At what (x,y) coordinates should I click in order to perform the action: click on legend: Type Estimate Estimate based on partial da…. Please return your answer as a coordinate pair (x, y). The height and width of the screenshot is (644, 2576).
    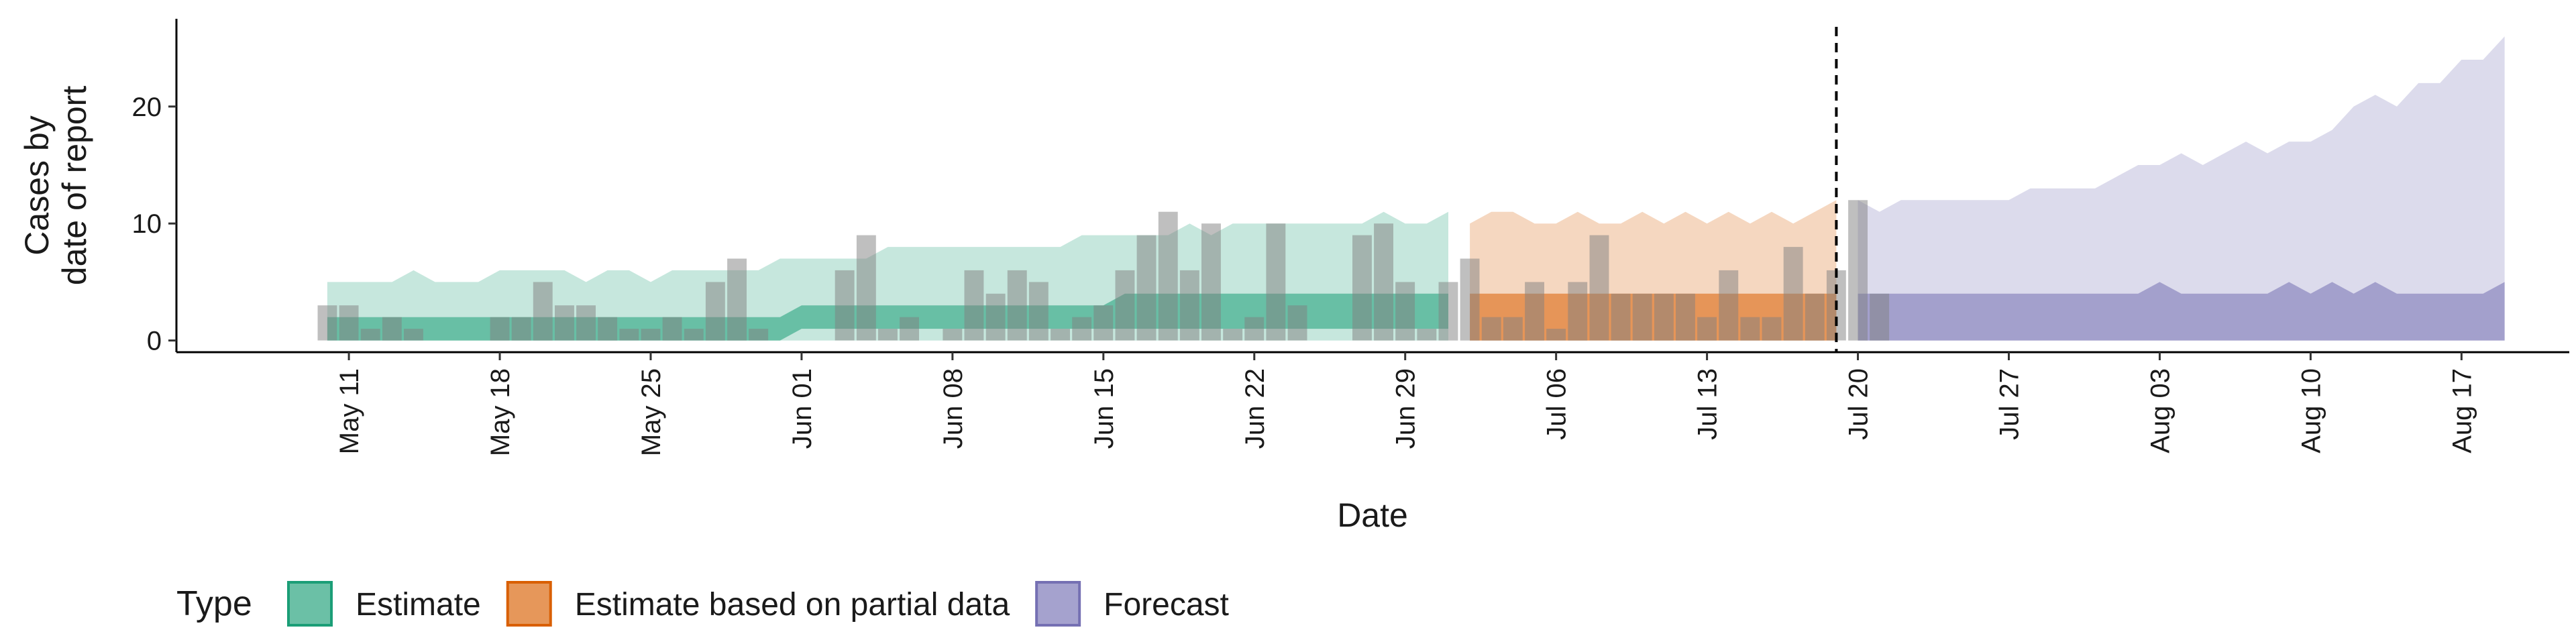
    Looking at the image, I should click on (702, 604).